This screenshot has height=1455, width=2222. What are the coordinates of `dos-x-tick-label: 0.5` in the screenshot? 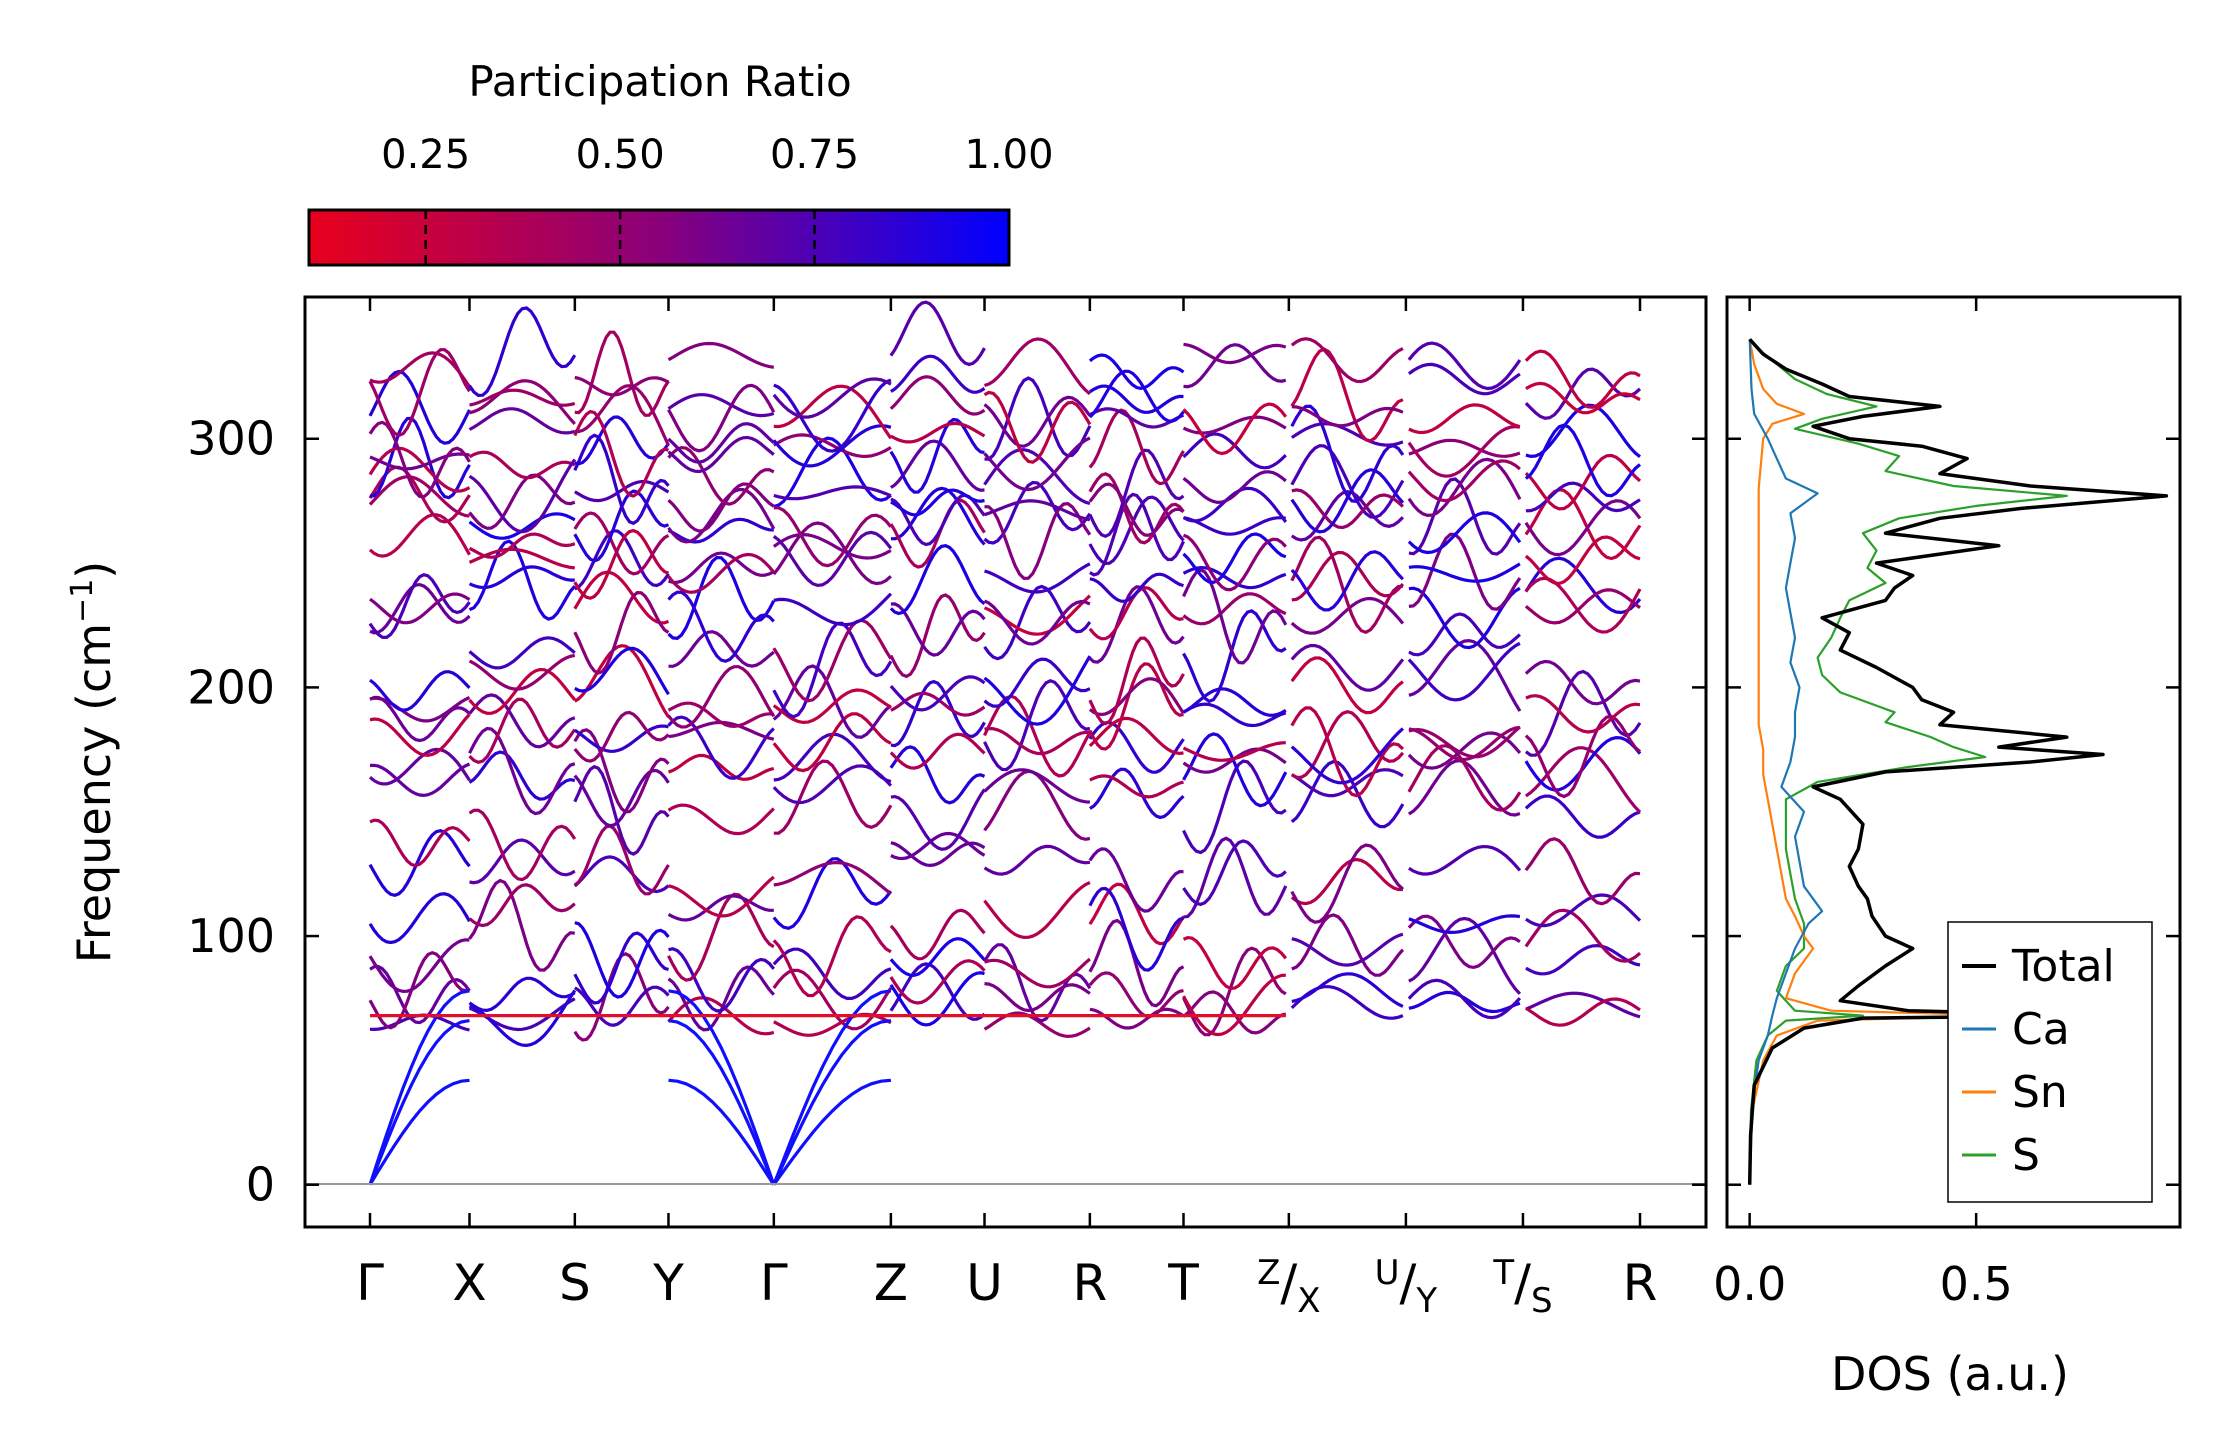 It's located at (1976, 1284).